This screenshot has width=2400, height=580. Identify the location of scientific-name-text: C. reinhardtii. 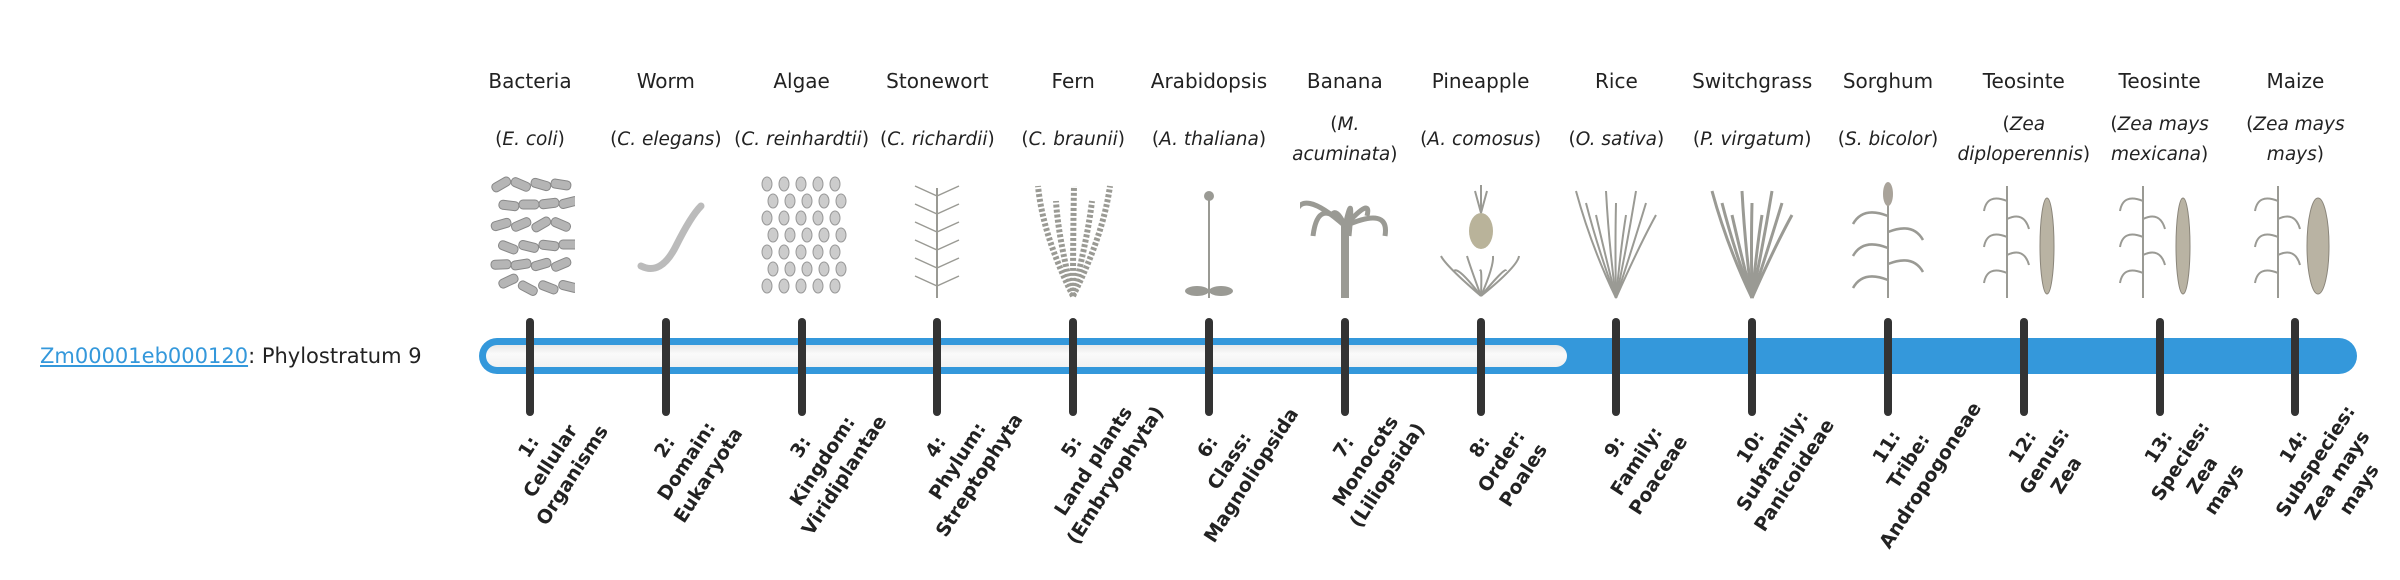
(801, 139).